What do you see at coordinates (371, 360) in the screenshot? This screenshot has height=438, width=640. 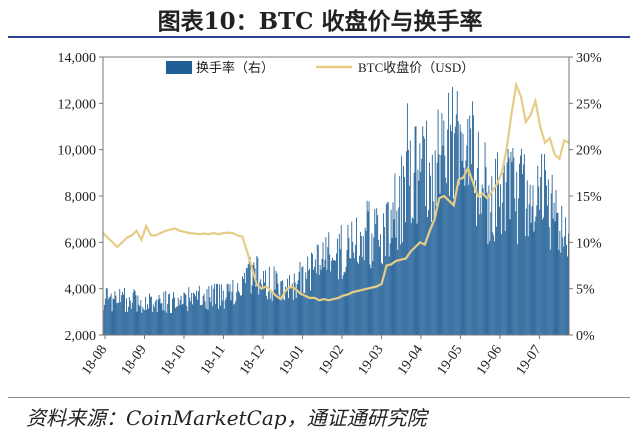 I see `x-axis-tick-label: 19-03` at bounding box center [371, 360].